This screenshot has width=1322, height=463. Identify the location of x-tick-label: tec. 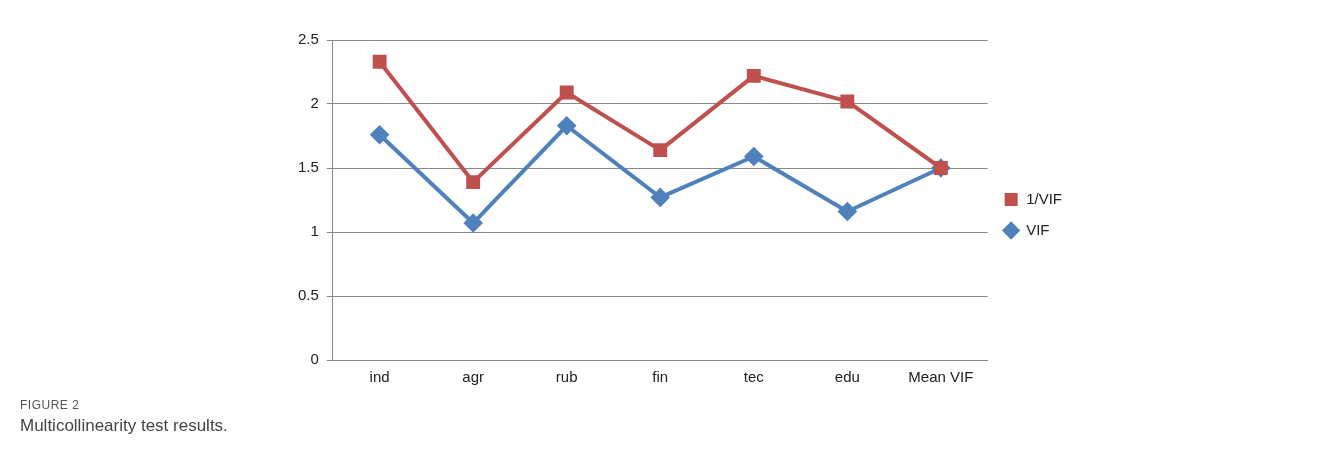
(754, 377).